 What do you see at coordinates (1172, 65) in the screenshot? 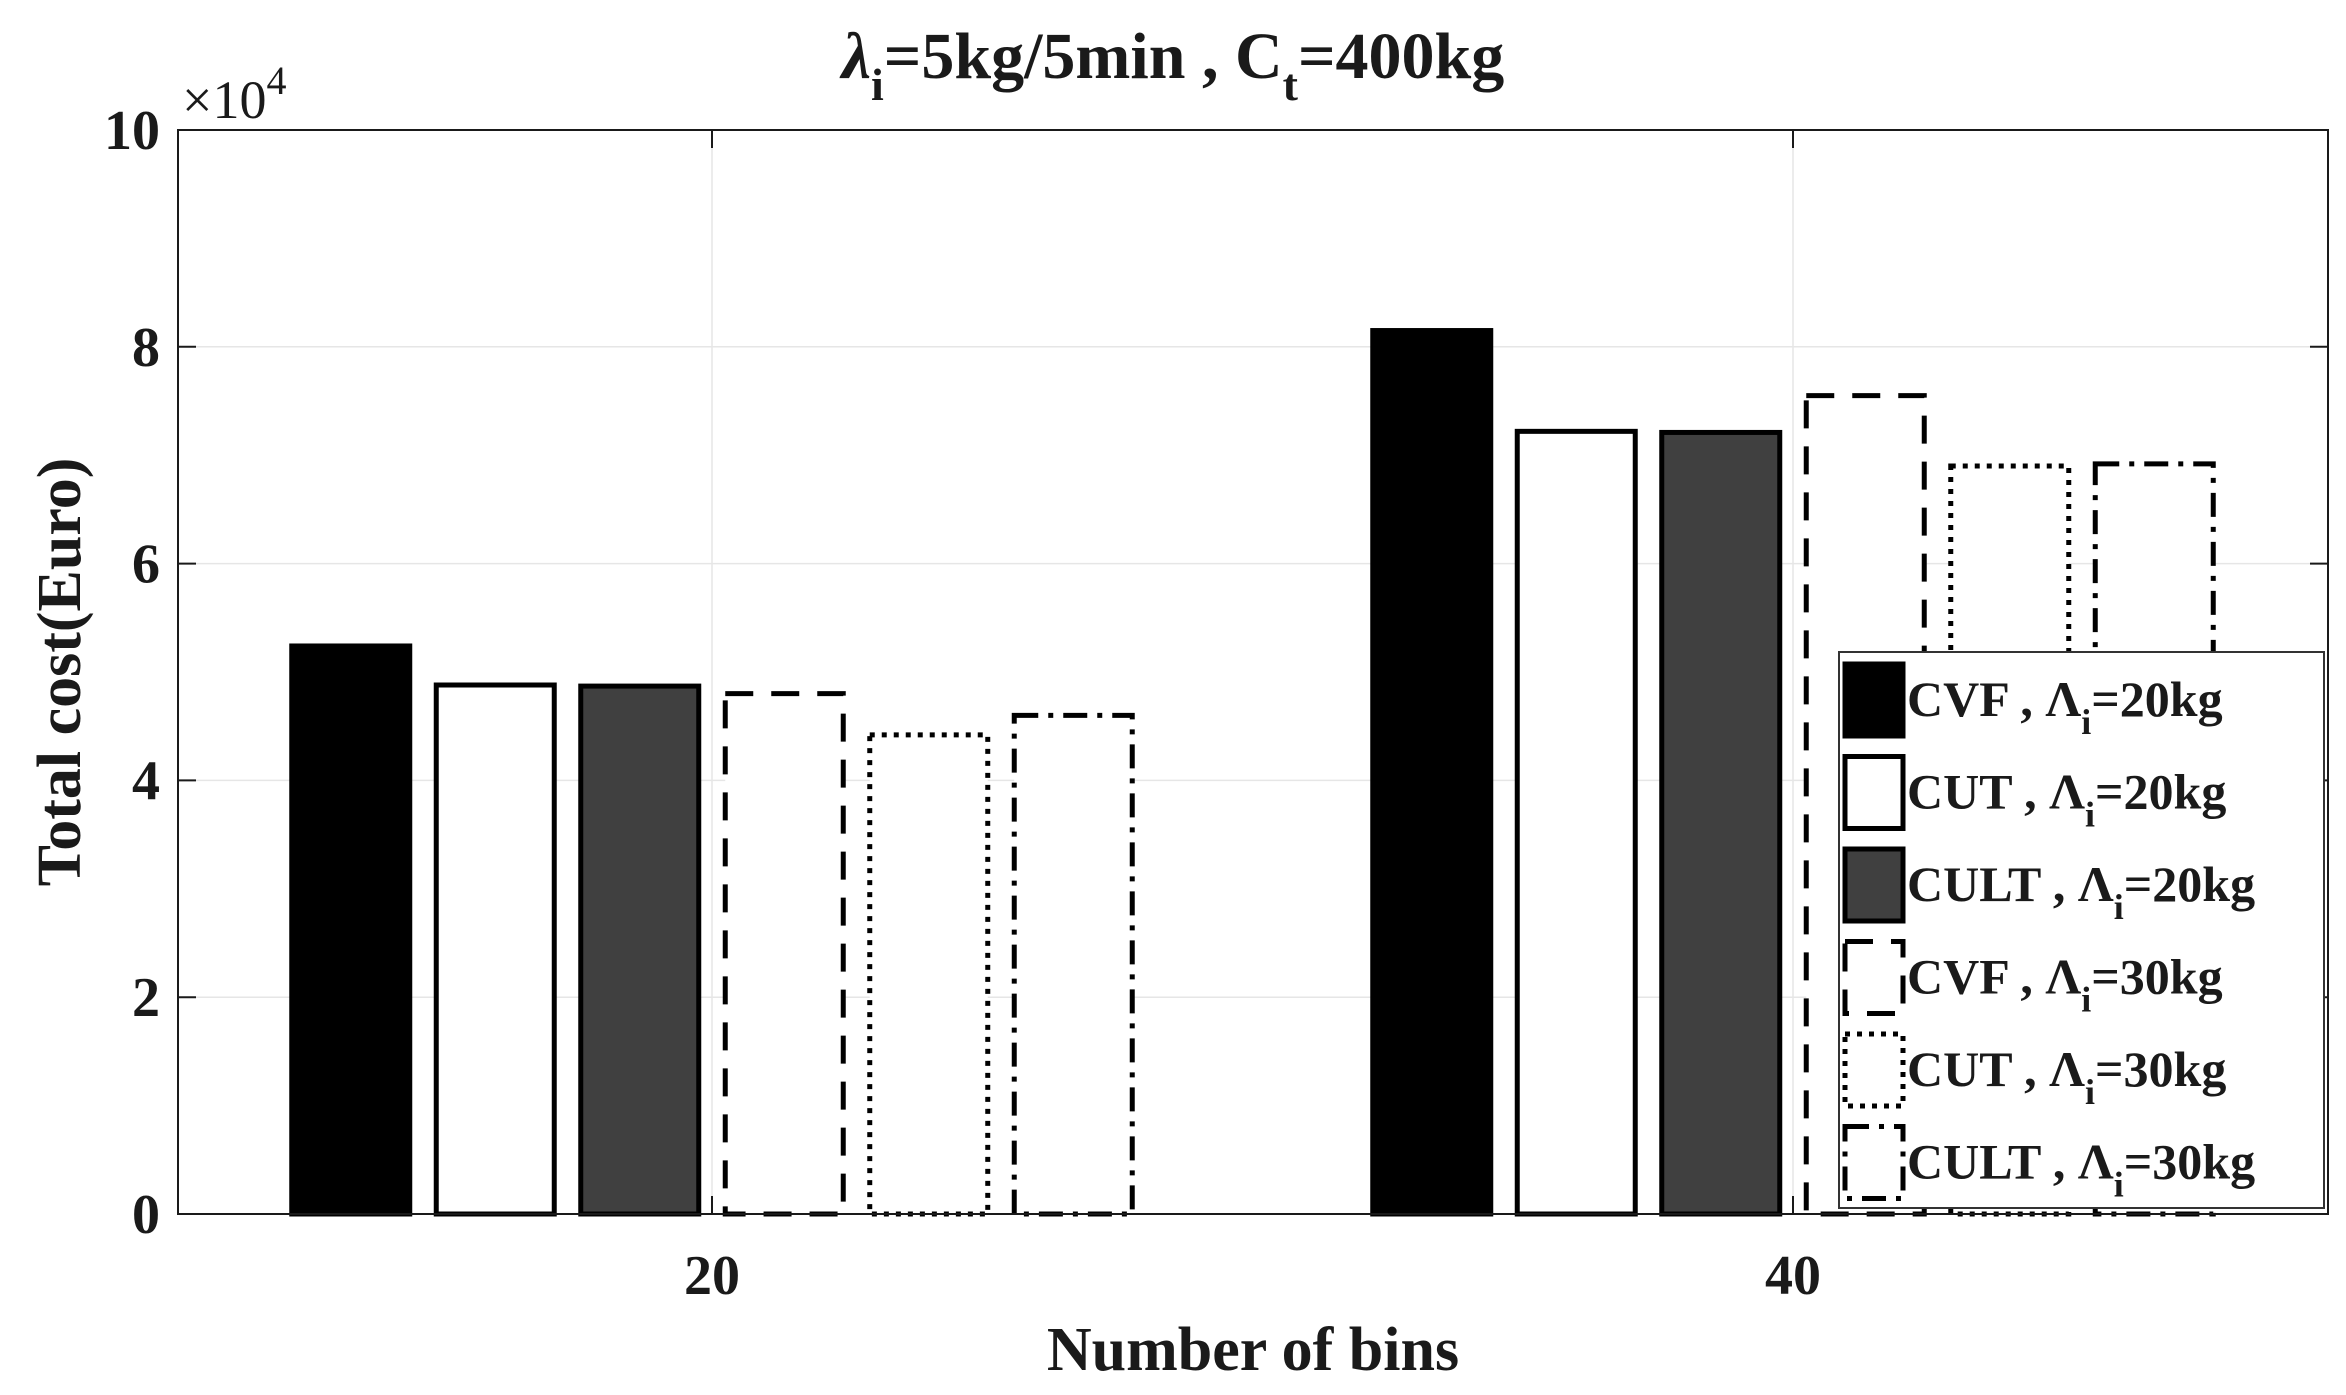
I see `chart-title: λi=5kg/5min , Ct=400kg` at bounding box center [1172, 65].